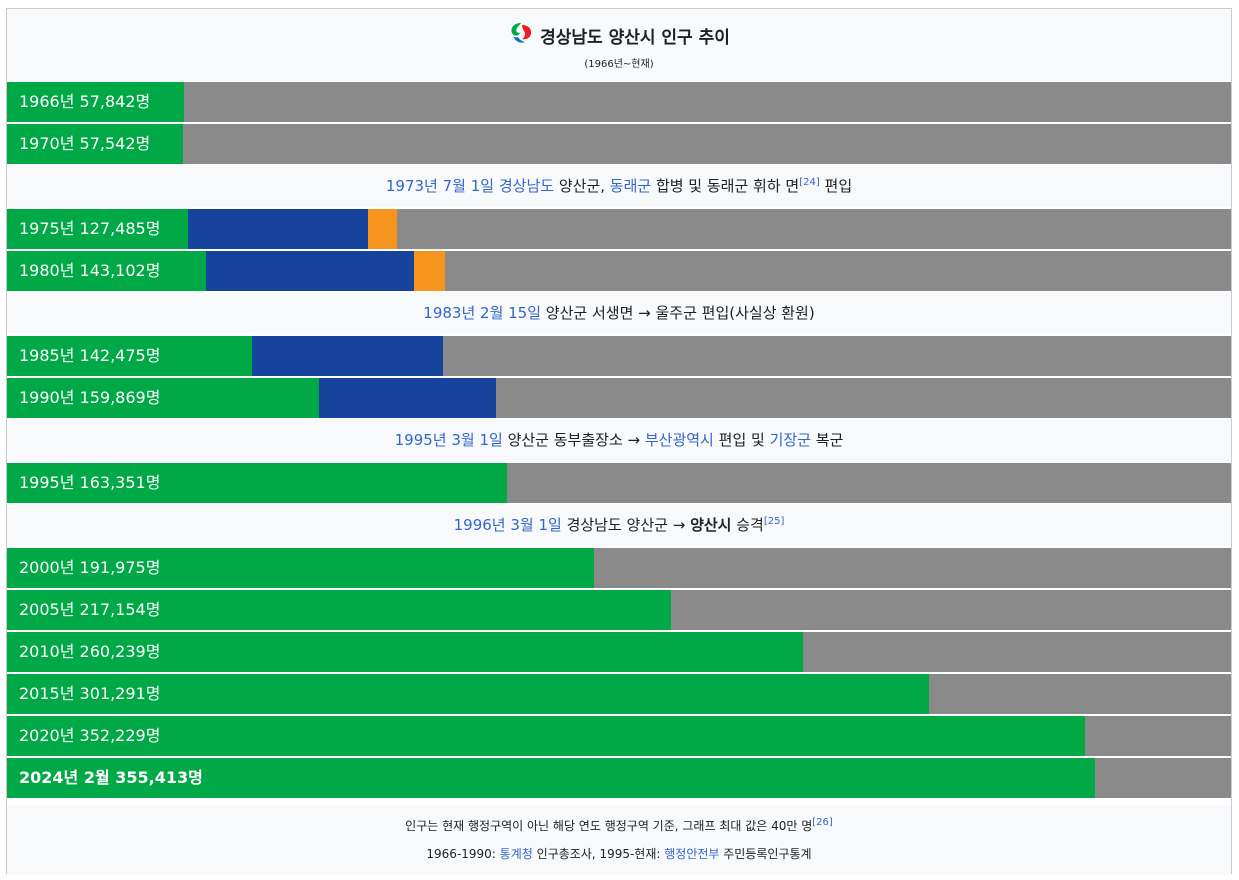  I want to click on bar-label: 2020년 352,229명, so click(90, 735).